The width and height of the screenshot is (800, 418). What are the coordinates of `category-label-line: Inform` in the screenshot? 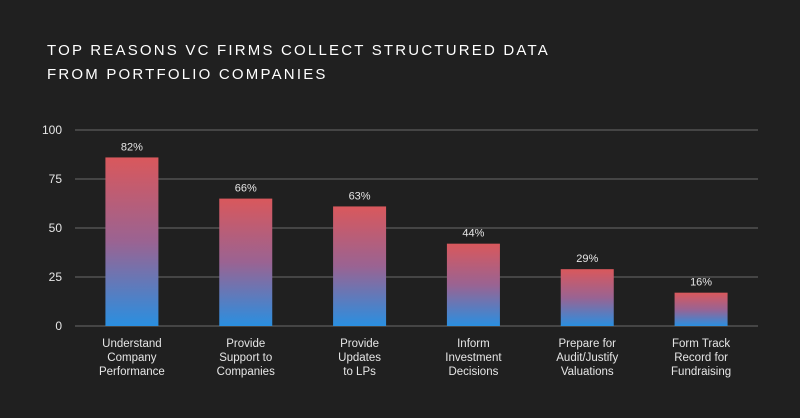 It's located at (473, 344).